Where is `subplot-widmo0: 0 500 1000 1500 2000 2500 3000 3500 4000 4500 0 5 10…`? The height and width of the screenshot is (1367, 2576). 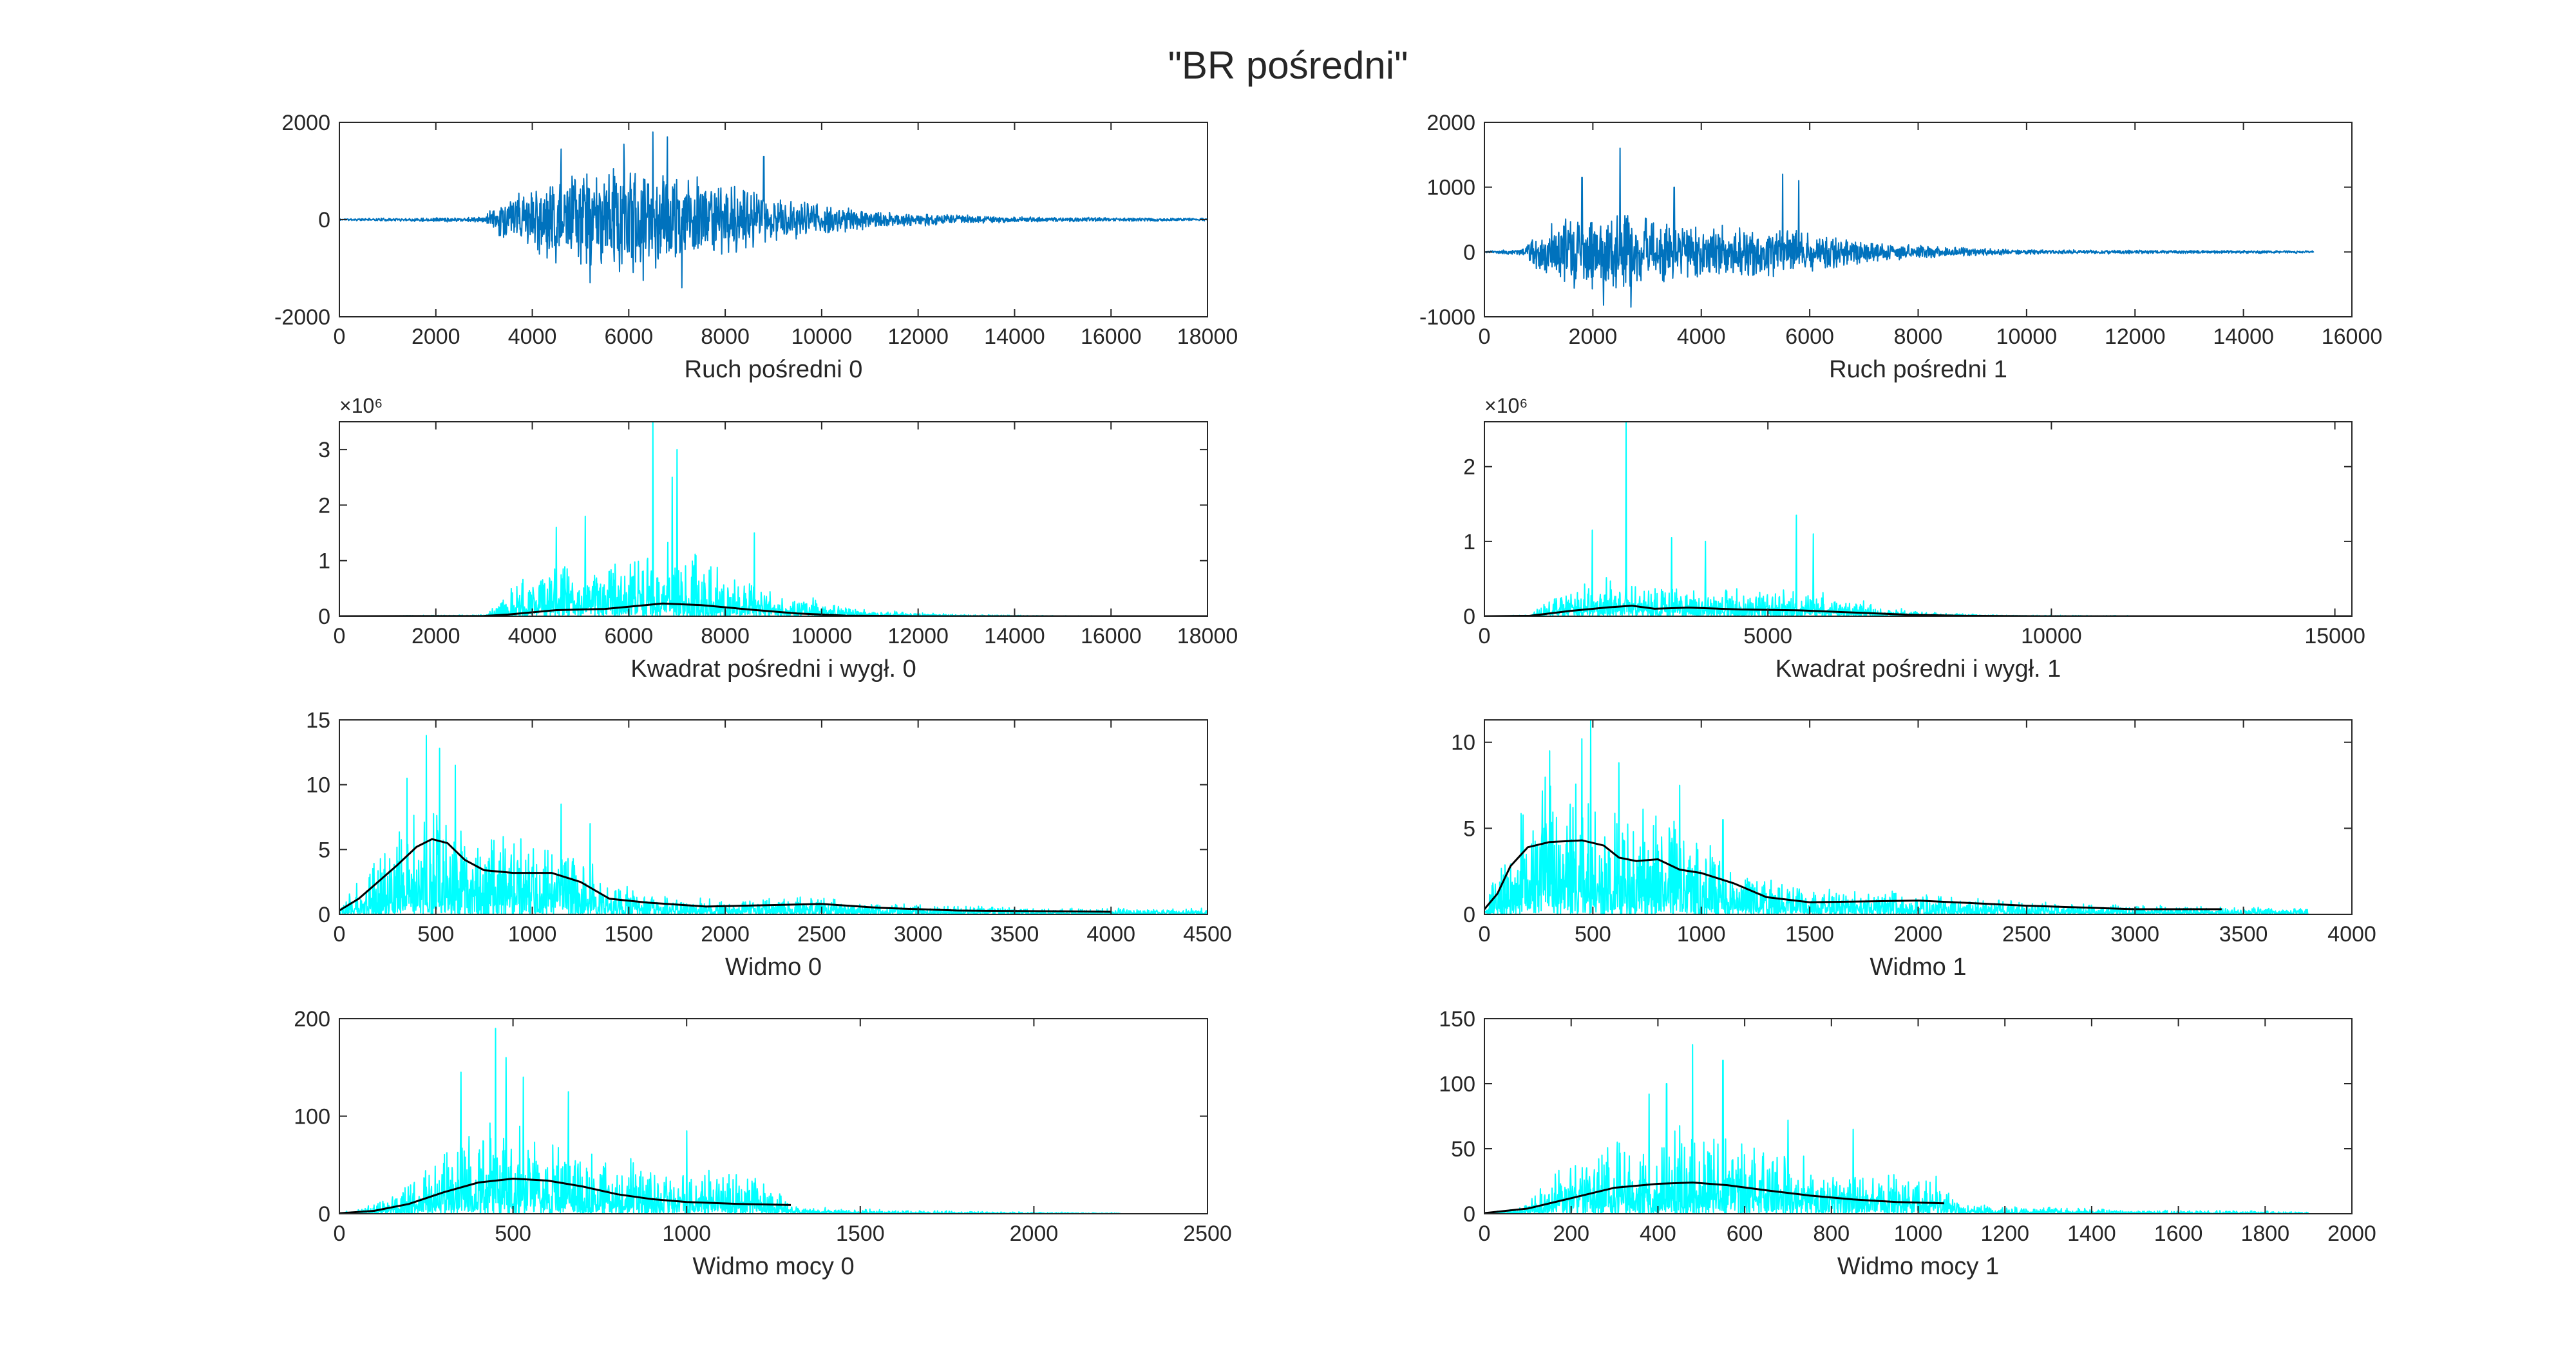 subplot-widmo0: 0 500 1000 1500 2000 2500 3000 3500 4000 4500 0 5 10… is located at coordinates (769, 844).